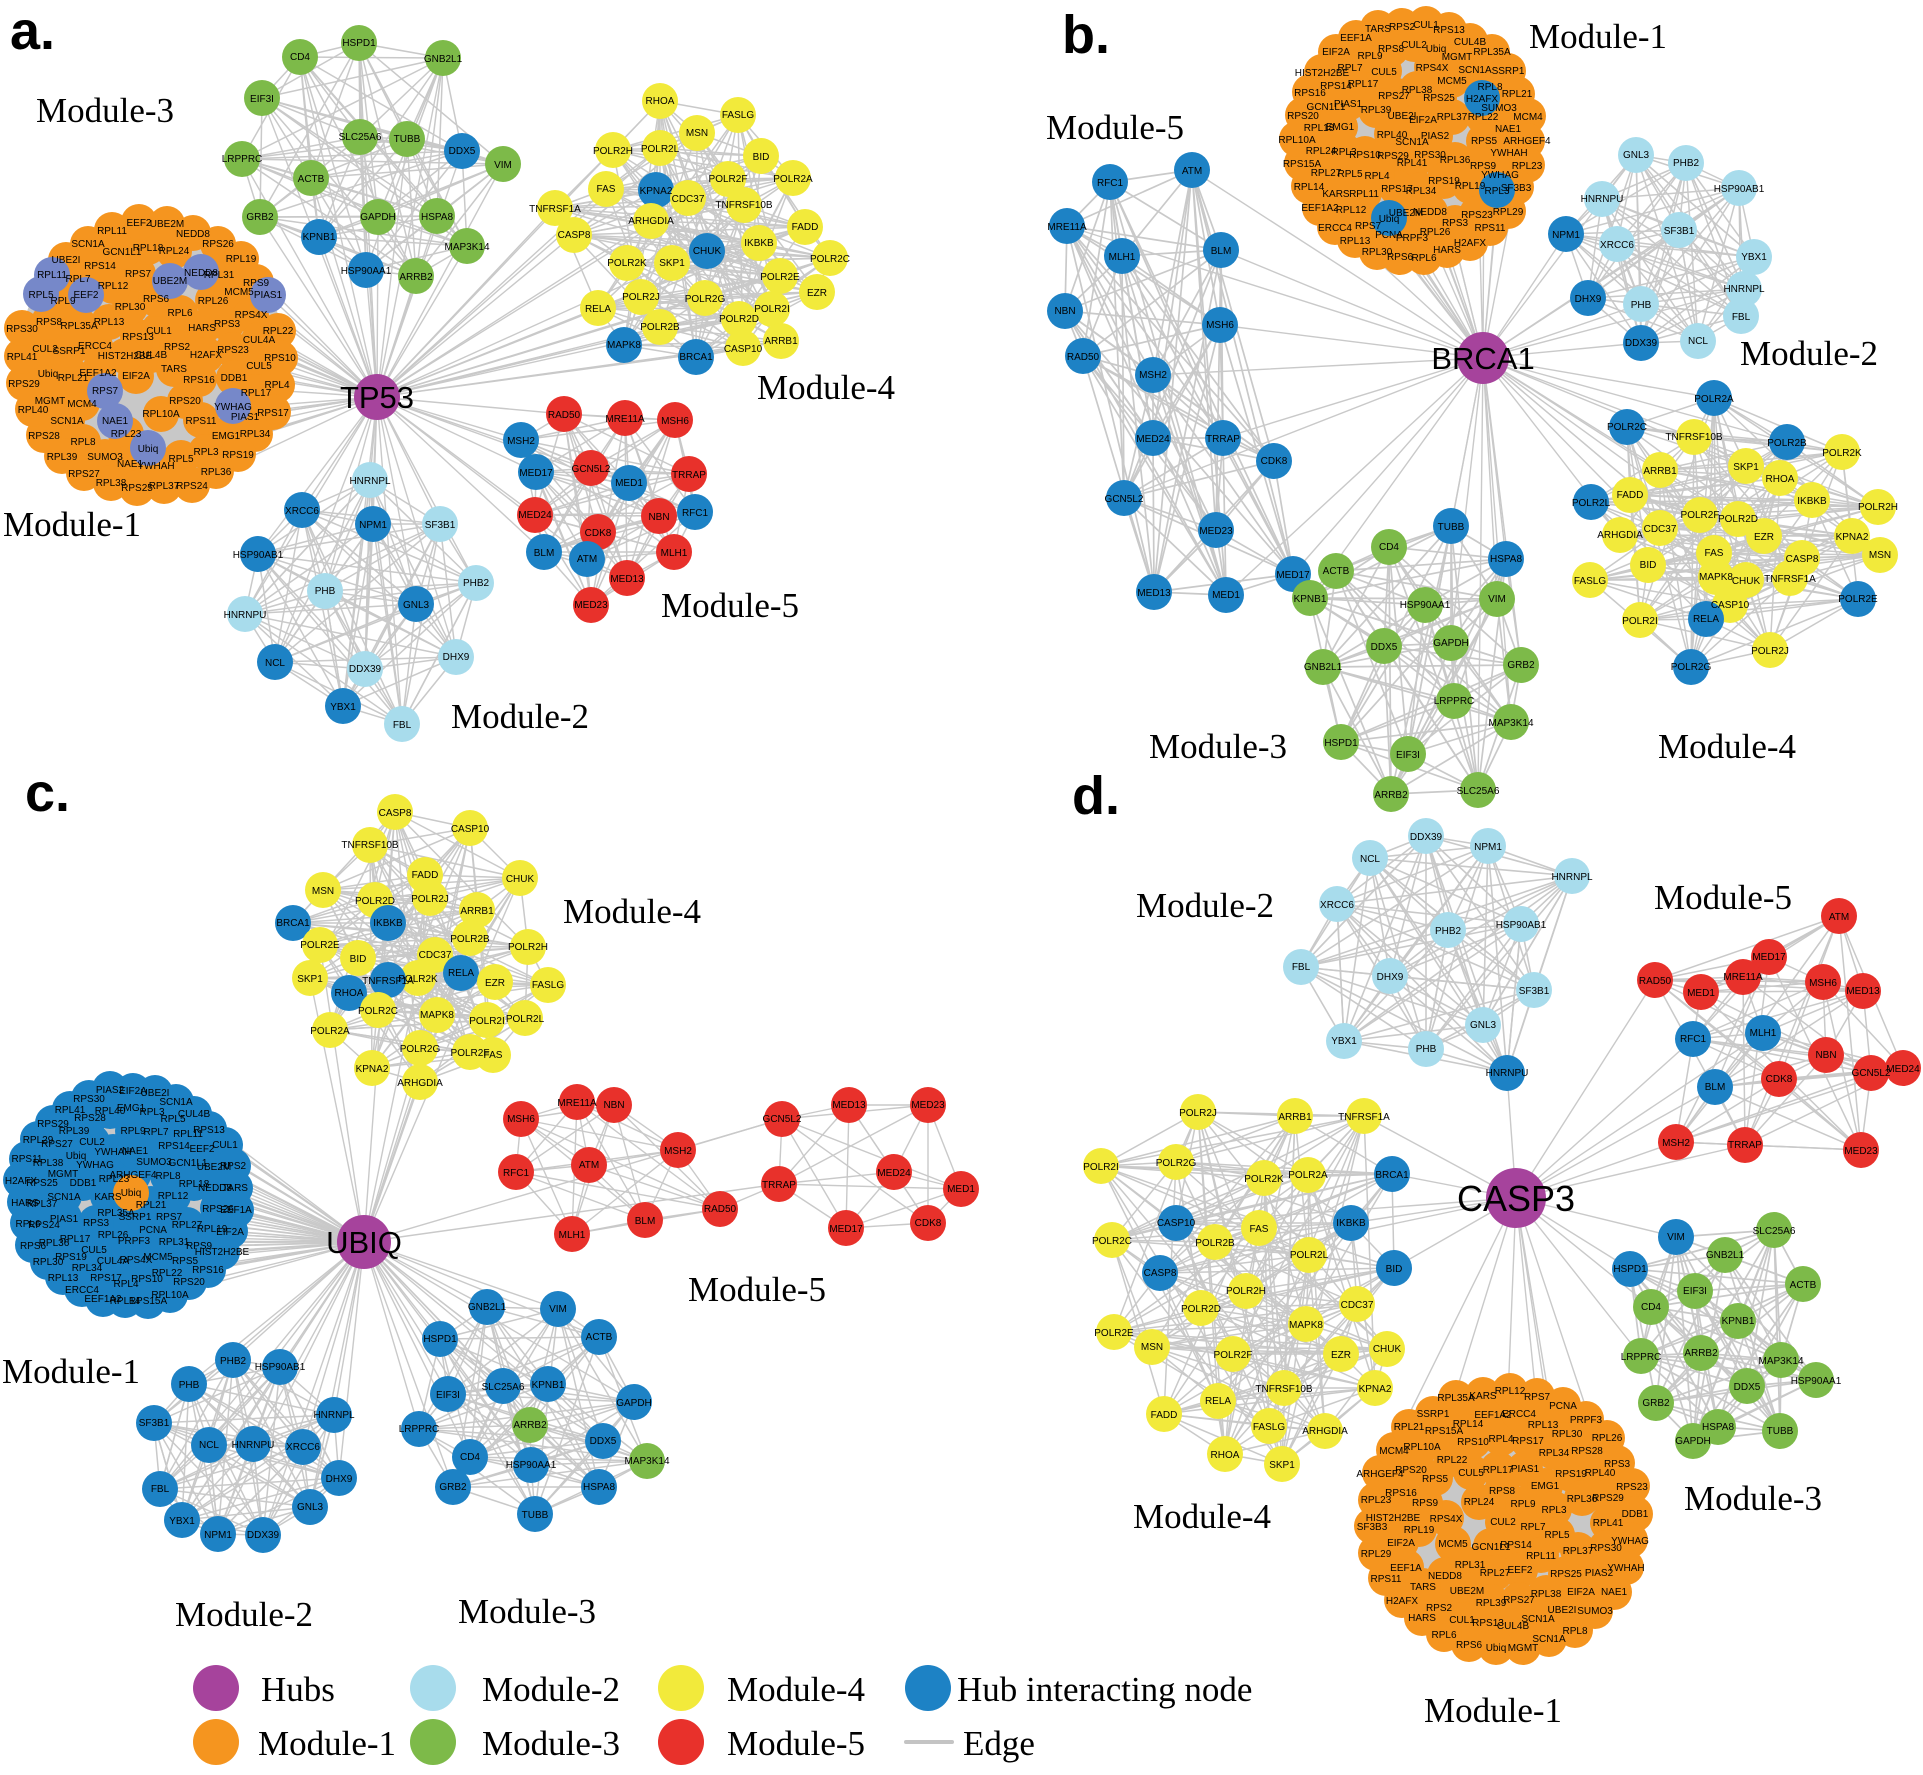  Describe the element at coordinates (155, 466) in the screenshot. I see `svg-text: YWHAH` at that location.